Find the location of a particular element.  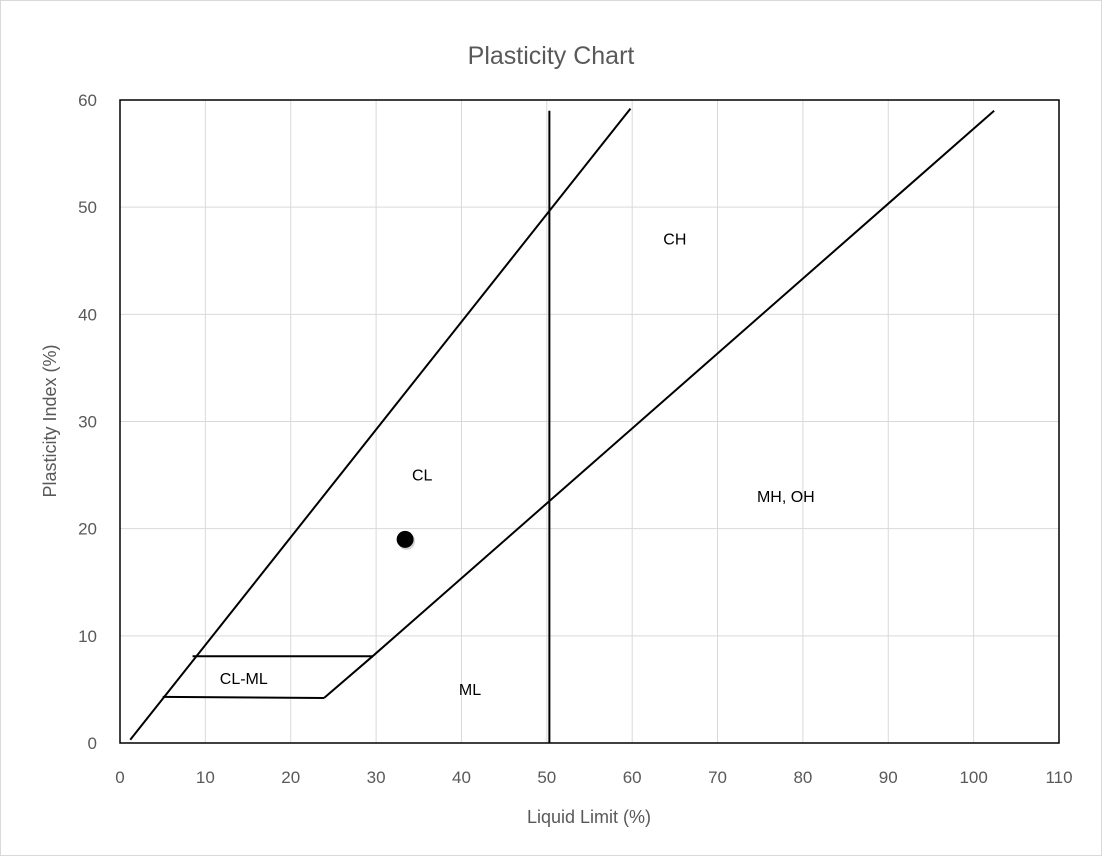

y-axis-label: Plasticity Index (%) is located at coordinates (50, 420).